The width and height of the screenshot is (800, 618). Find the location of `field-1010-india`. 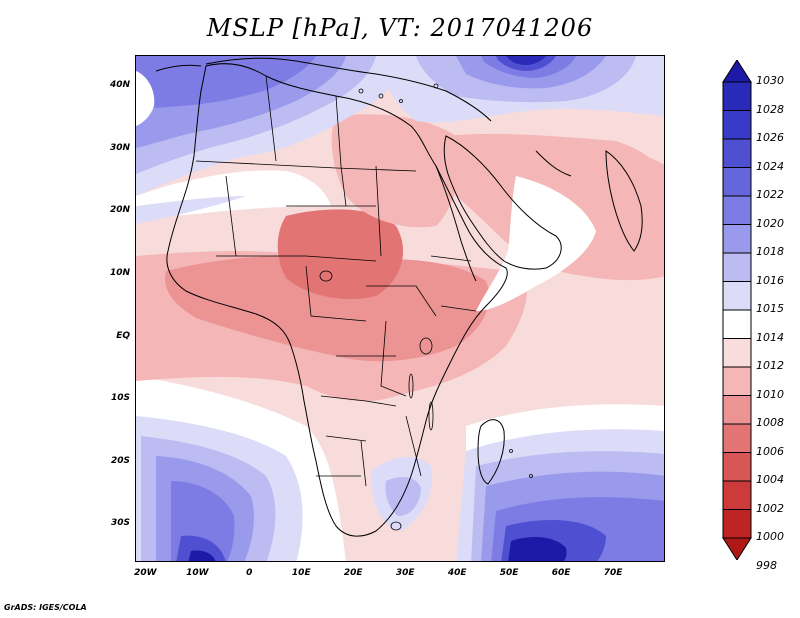

field-1010-india is located at coordinates (634, 204).